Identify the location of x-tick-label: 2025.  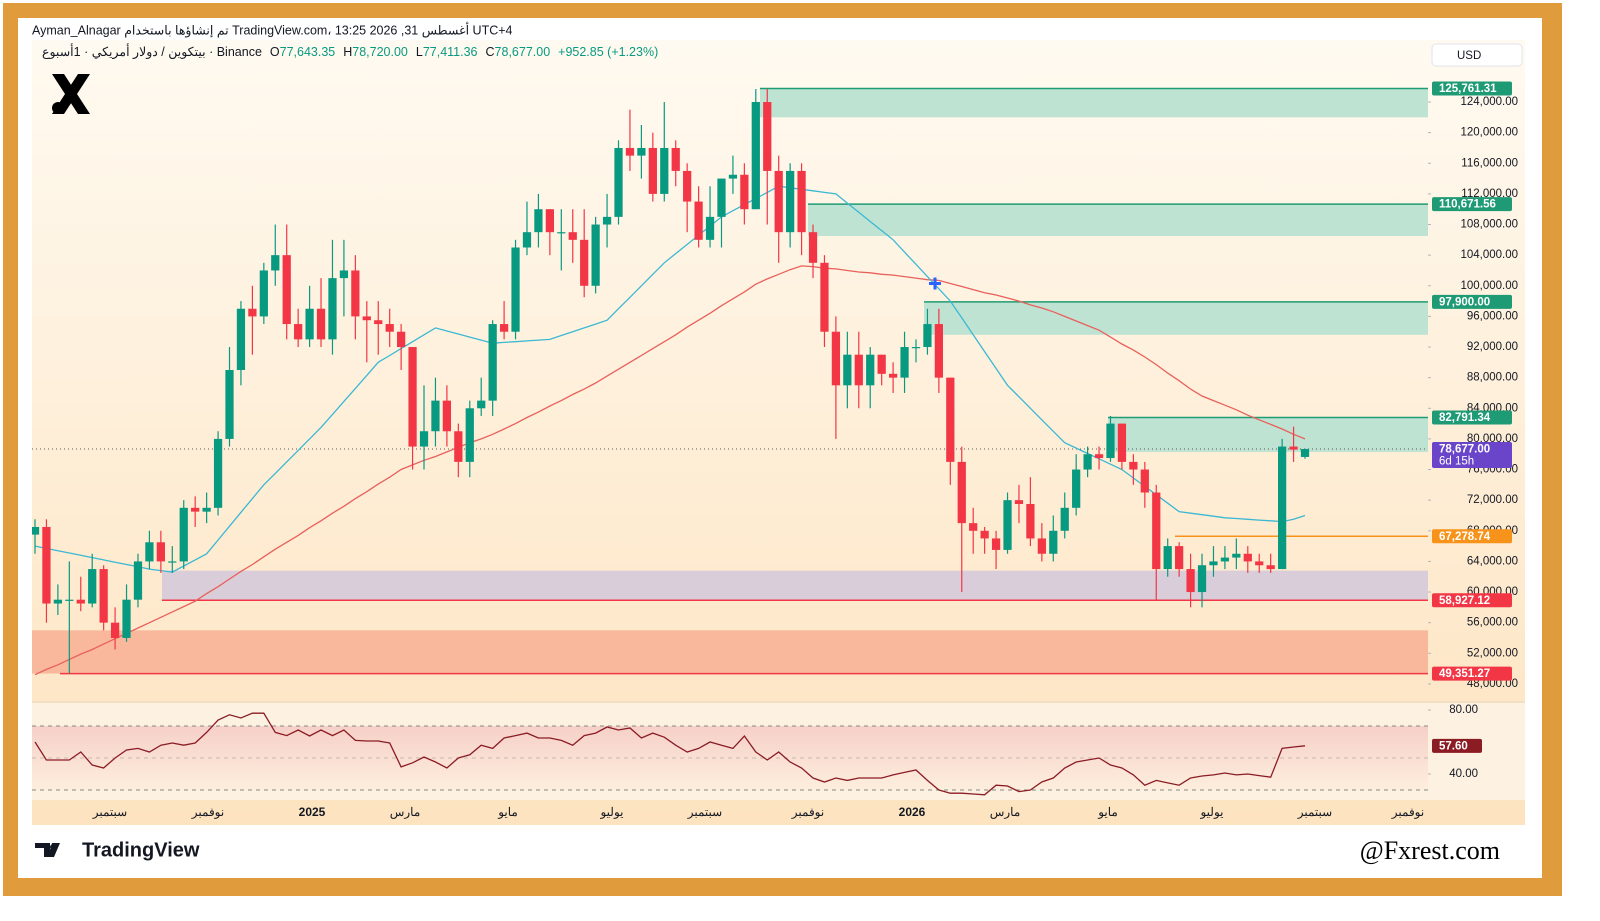
(312, 812).